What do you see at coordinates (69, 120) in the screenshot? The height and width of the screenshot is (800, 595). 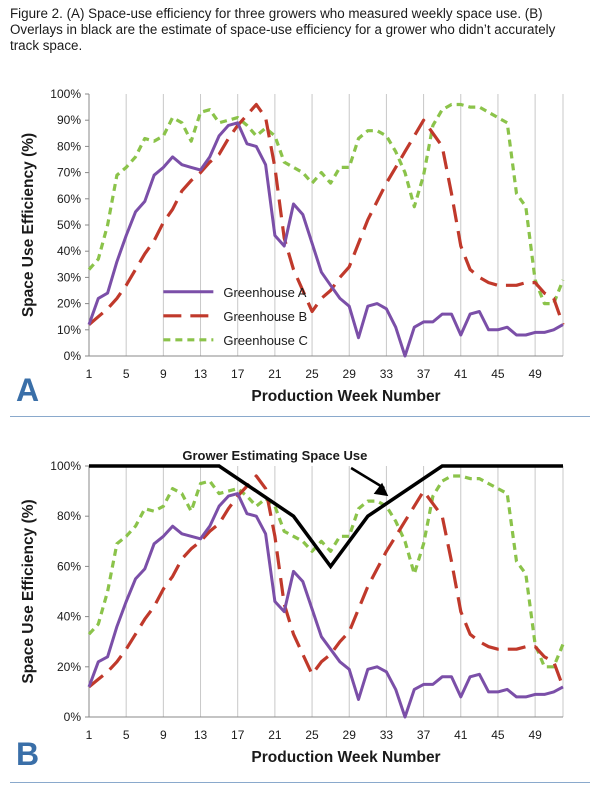 I see `y-tick-label: 90%` at bounding box center [69, 120].